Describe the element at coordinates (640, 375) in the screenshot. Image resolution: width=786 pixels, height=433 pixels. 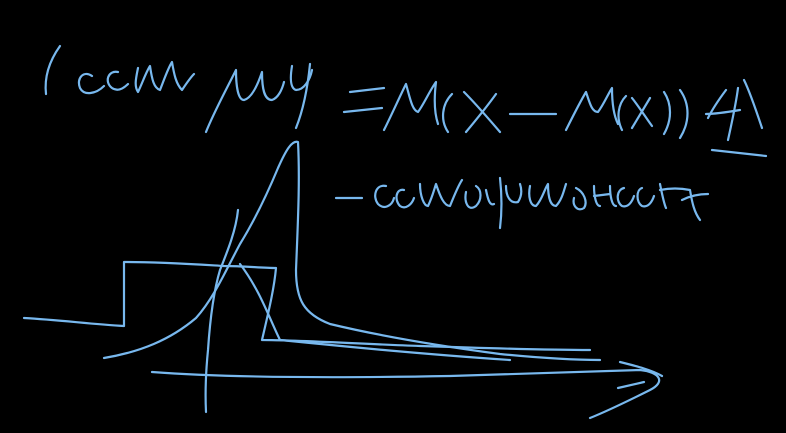
I see `horizontal-axis-arrowhead` at that location.